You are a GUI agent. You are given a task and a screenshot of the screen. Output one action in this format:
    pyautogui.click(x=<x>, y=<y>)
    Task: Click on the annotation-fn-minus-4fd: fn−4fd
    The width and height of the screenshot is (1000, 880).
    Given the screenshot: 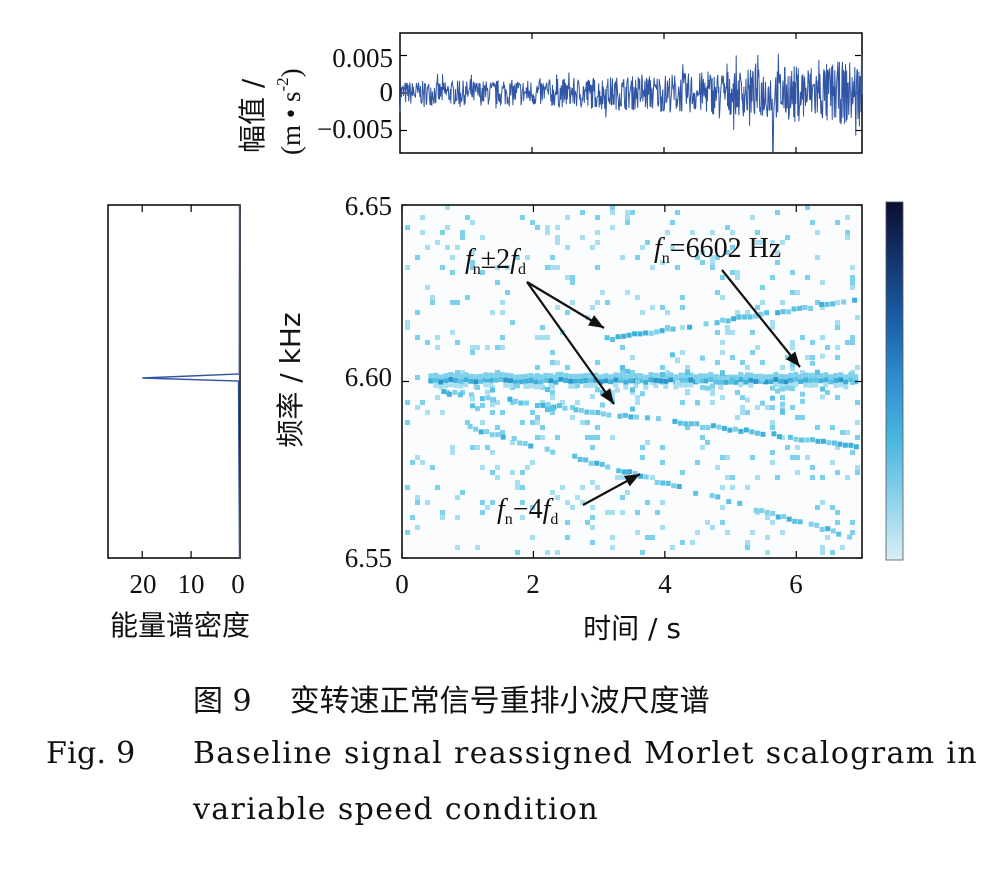 What is the action you would take?
    pyautogui.click(x=527, y=511)
    